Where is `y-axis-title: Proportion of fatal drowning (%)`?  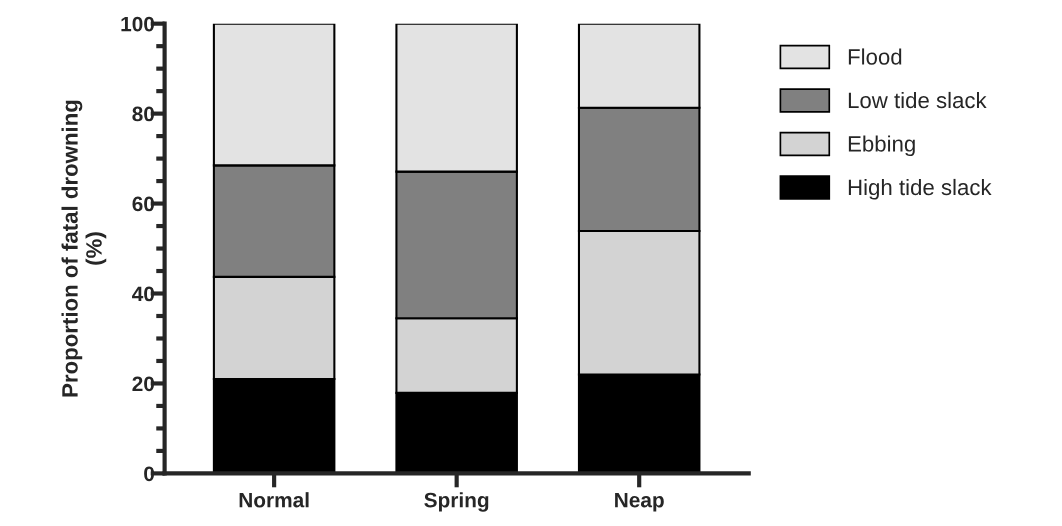 y-axis-title: Proportion of fatal drowning (%) is located at coordinates (84, 248).